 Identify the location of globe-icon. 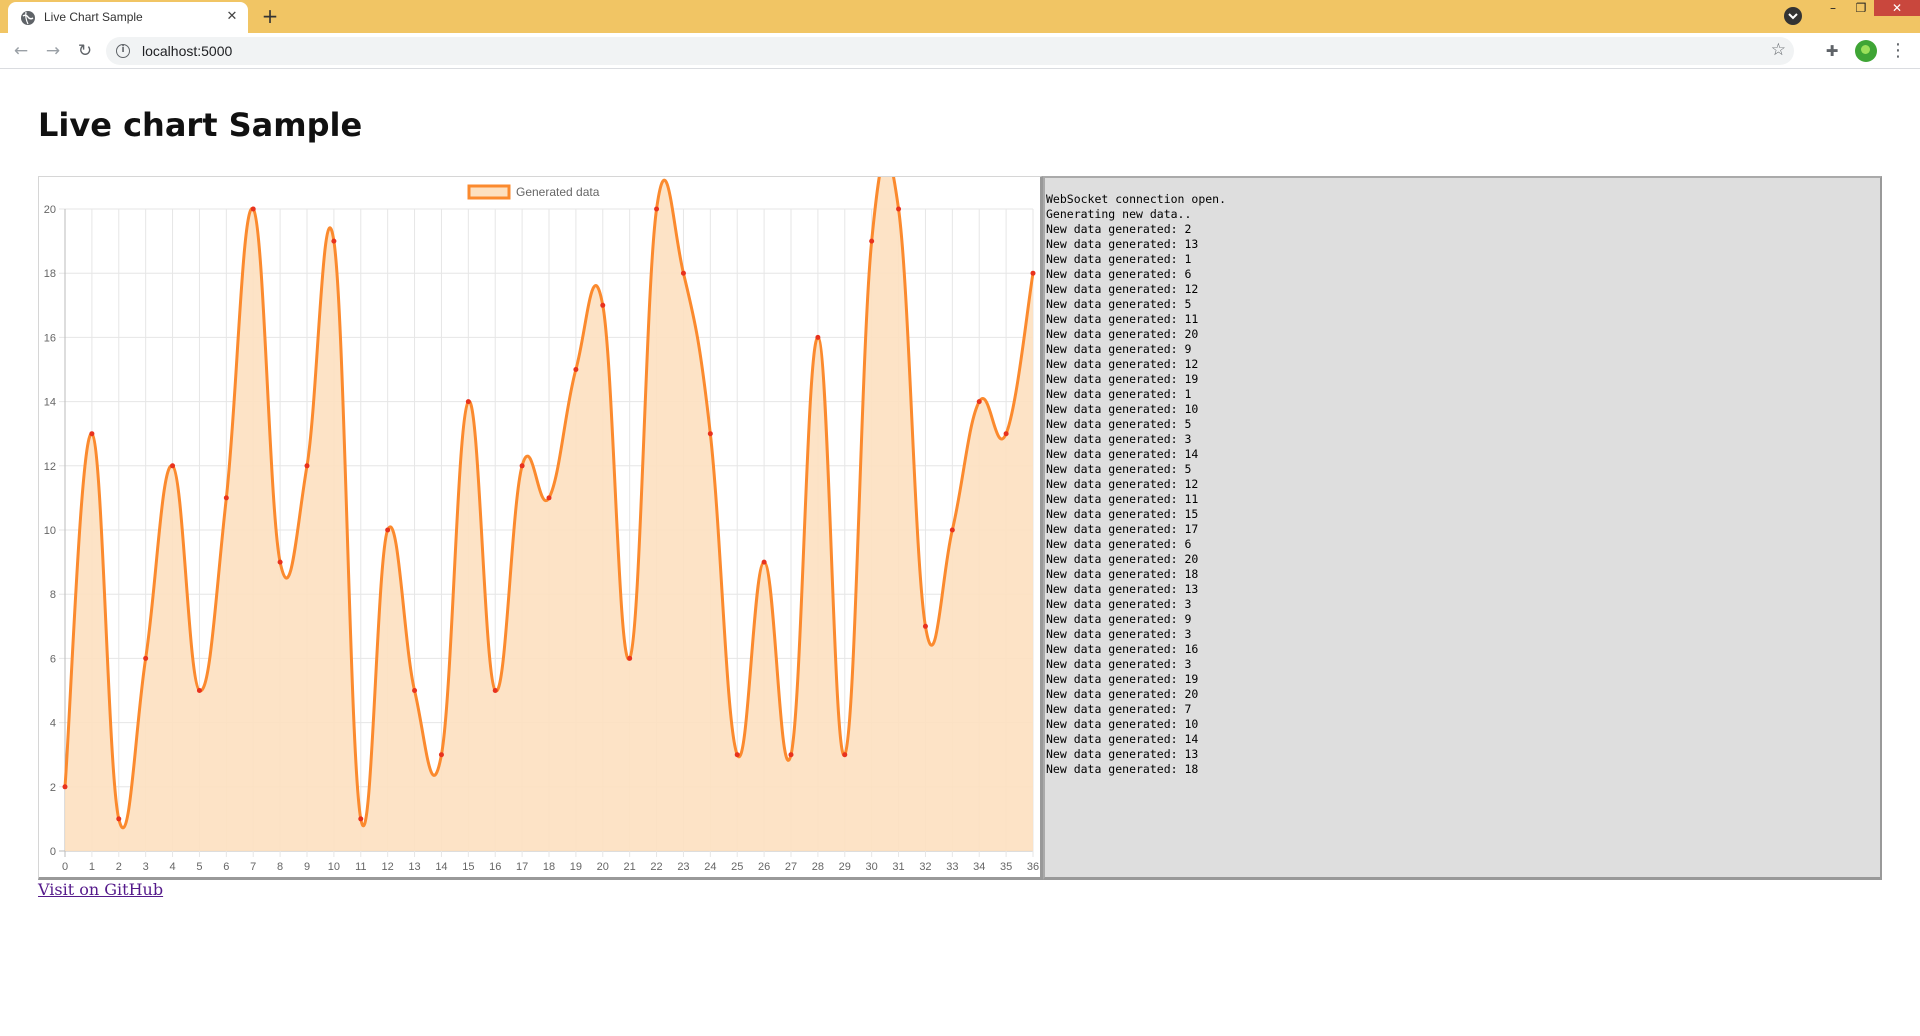
(28, 18).